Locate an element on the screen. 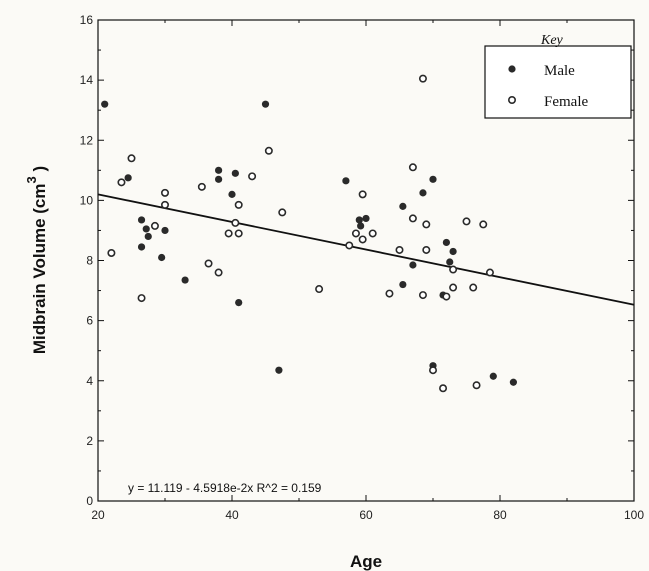  y-tick-label: 4 is located at coordinates (89, 381).